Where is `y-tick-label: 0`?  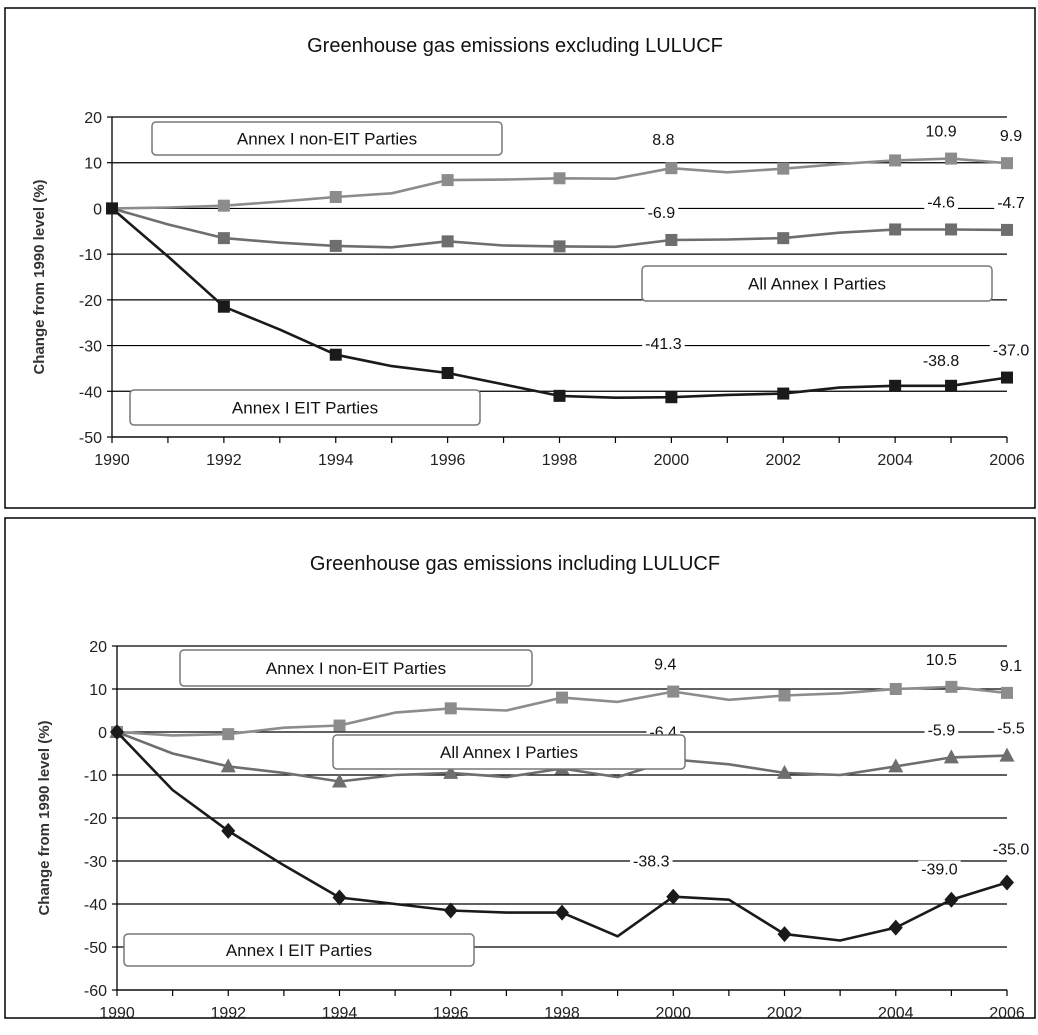 y-tick-label: 0 is located at coordinates (102, 733).